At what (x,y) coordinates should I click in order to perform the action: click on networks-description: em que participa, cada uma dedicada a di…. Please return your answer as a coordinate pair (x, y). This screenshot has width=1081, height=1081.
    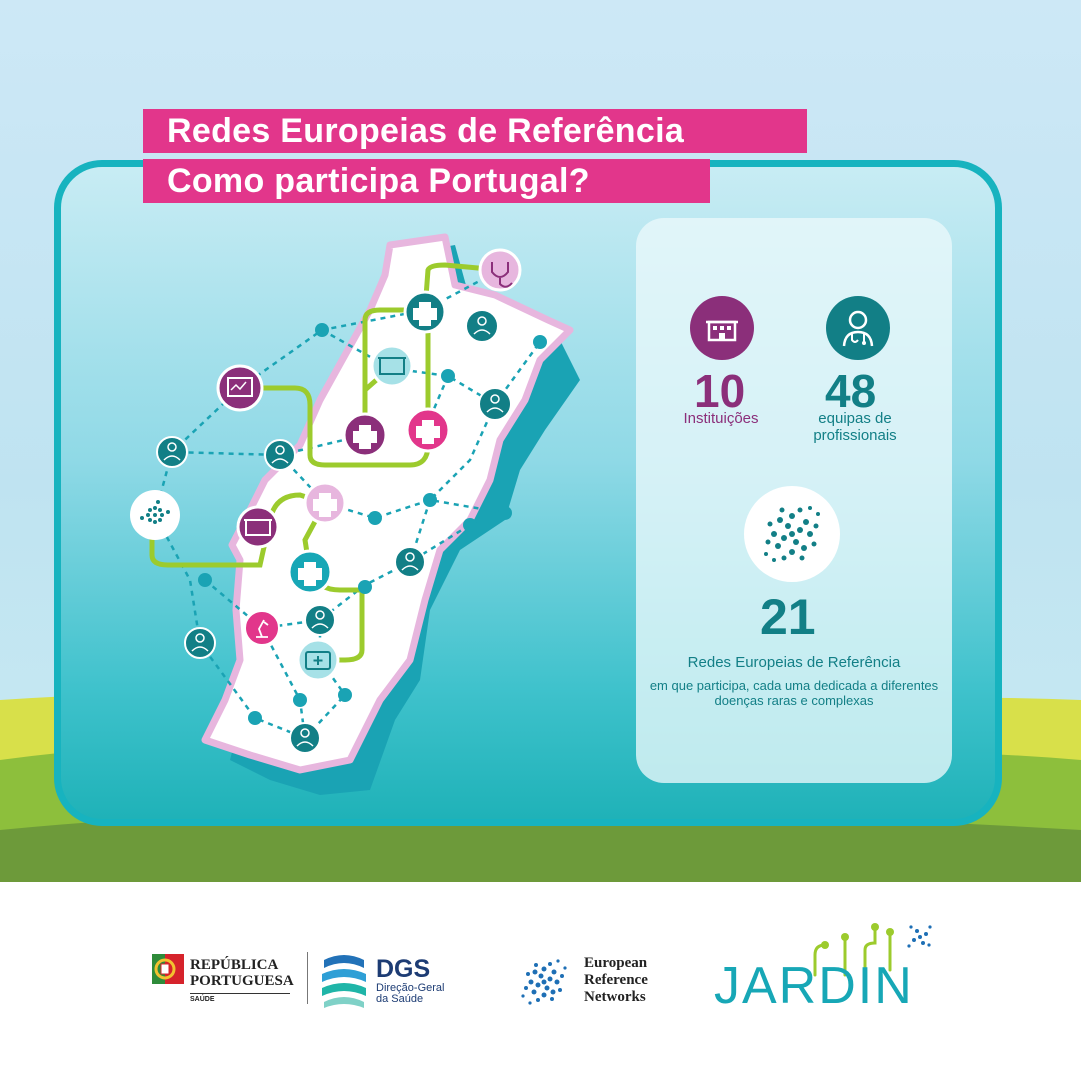
    Looking at the image, I should click on (794, 693).